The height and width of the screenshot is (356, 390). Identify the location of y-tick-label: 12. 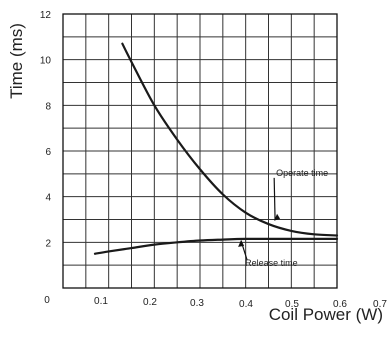
(46, 15).